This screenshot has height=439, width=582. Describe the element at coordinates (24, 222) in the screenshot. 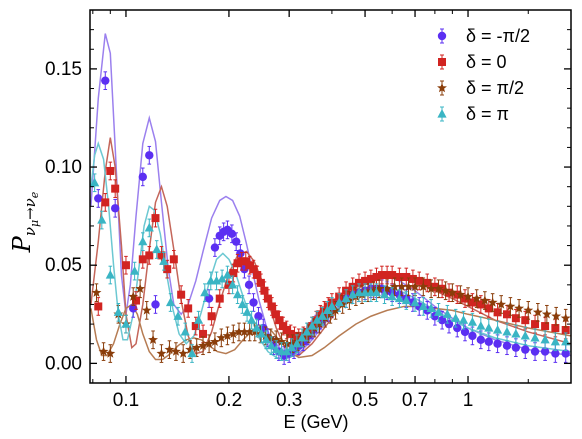

I see `svg-text: Pνμ→νe` at that location.